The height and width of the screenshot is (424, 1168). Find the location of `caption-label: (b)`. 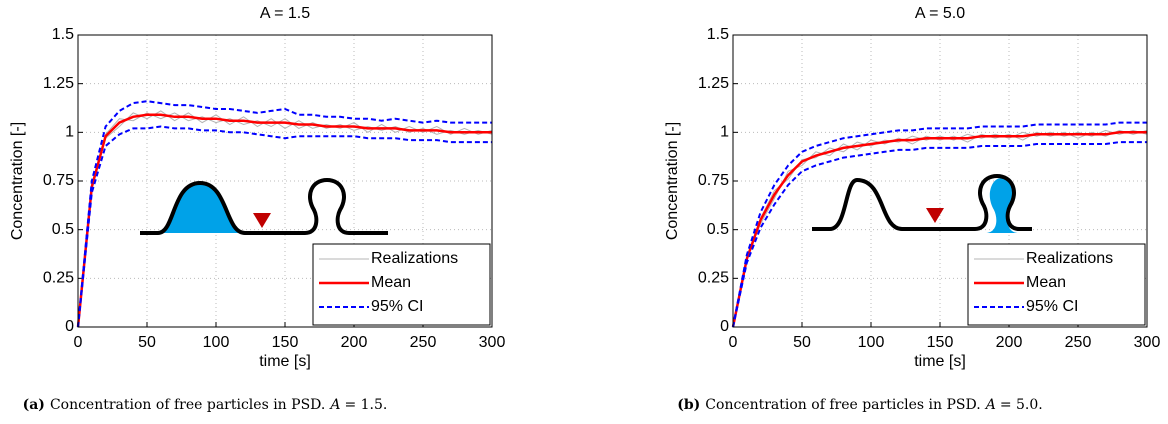

caption-label: (b) is located at coordinates (688, 405).